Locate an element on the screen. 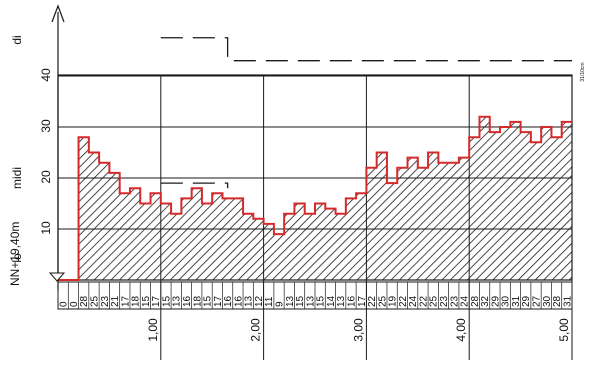 The width and height of the screenshot is (596, 372). bottom-label: 21 is located at coordinates (115, 301).